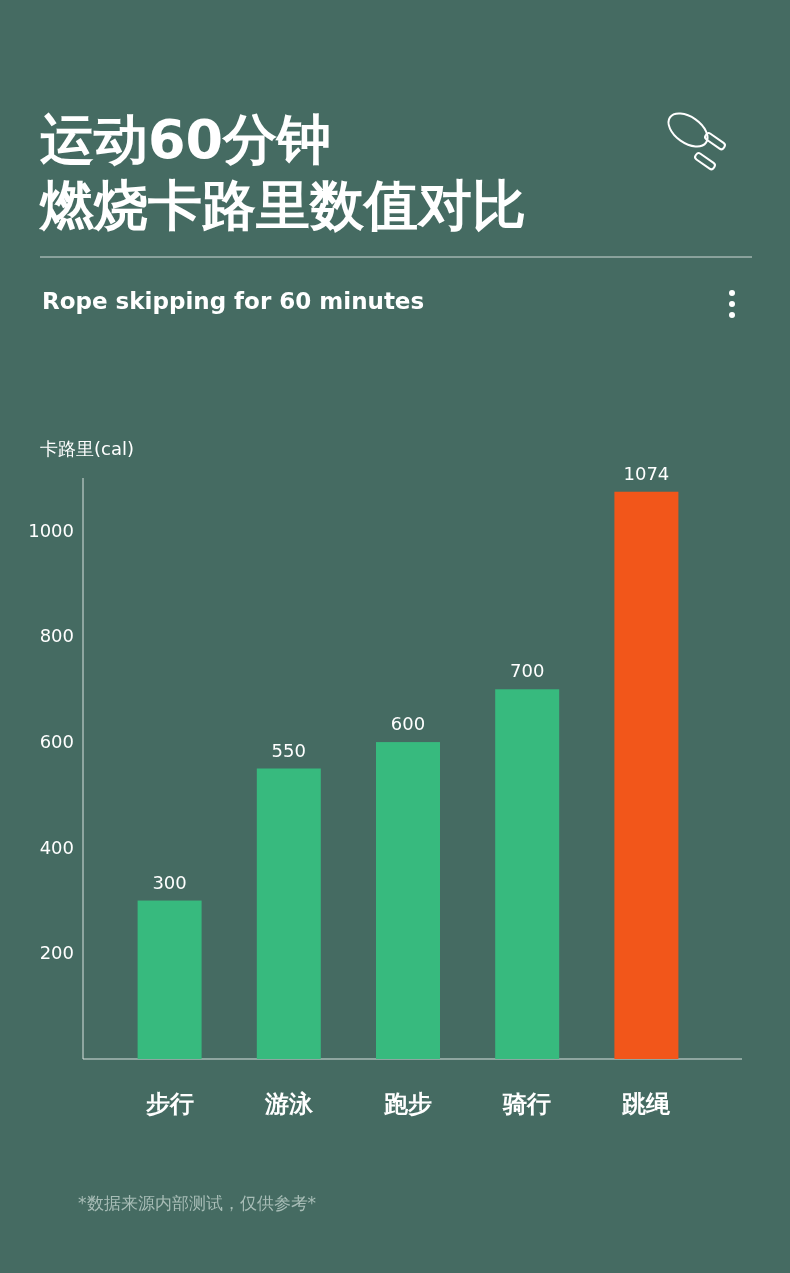  I want to click on y-tick-label: 200, so click(56, 953).